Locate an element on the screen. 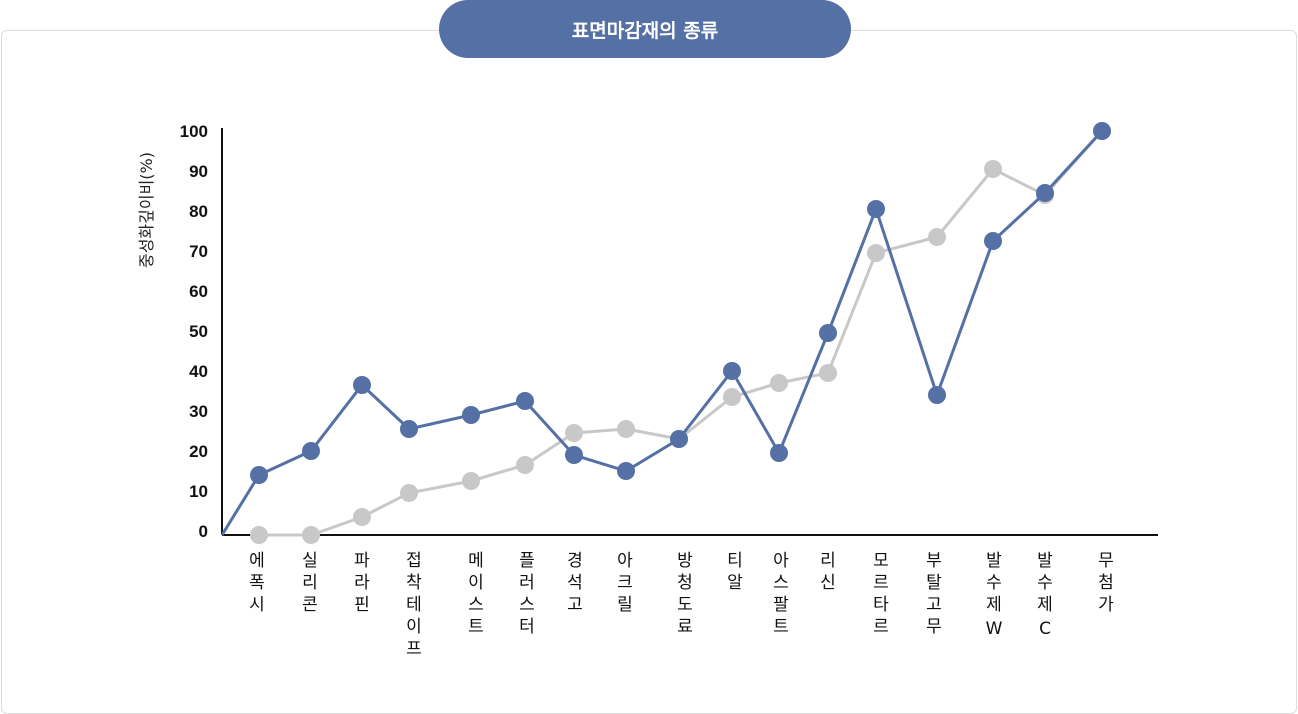 The image size is (1298, 714). x-tick-char: 실 is located at coordinates (310, 561).